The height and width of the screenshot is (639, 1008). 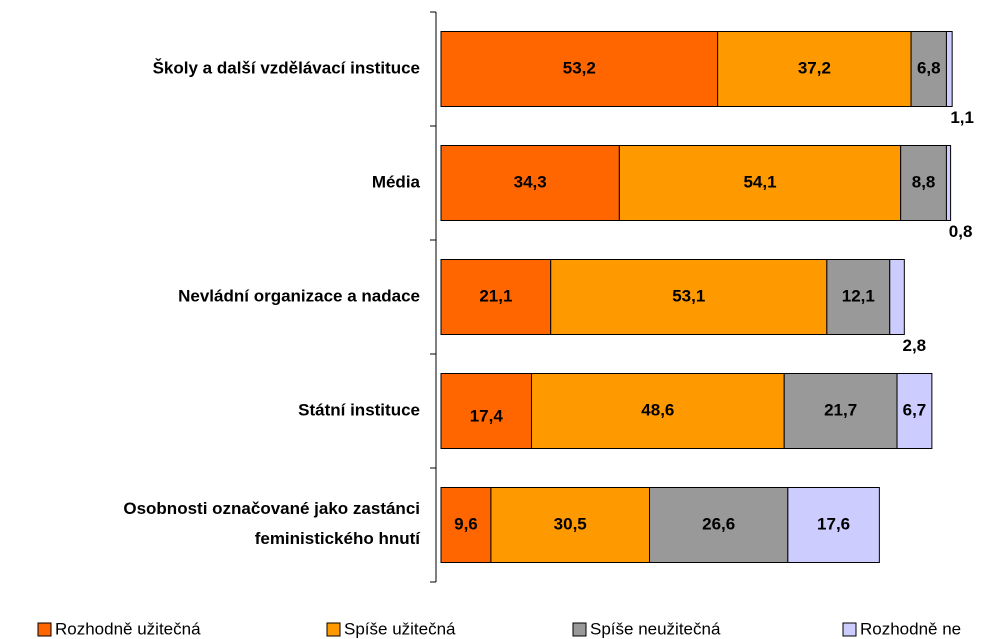 I want to click on data-label: 48,6, so click(x=657, y=409).